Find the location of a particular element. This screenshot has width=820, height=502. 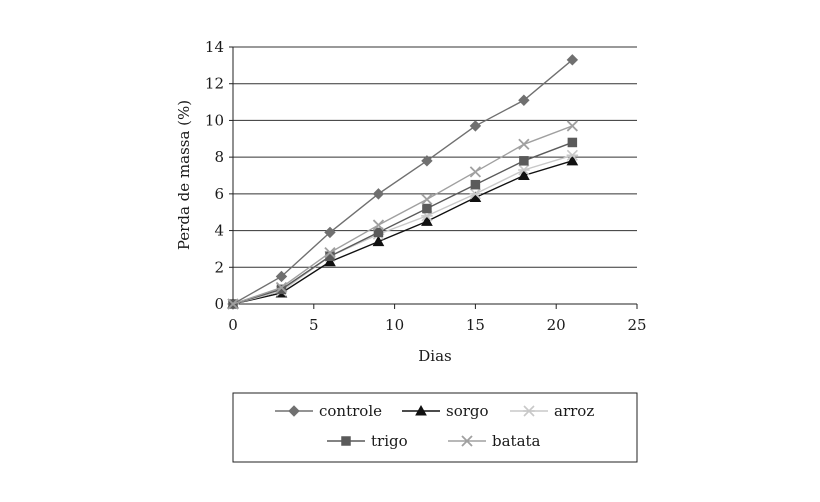

y-tick-label: 8 is located at coordinates (219, 157).